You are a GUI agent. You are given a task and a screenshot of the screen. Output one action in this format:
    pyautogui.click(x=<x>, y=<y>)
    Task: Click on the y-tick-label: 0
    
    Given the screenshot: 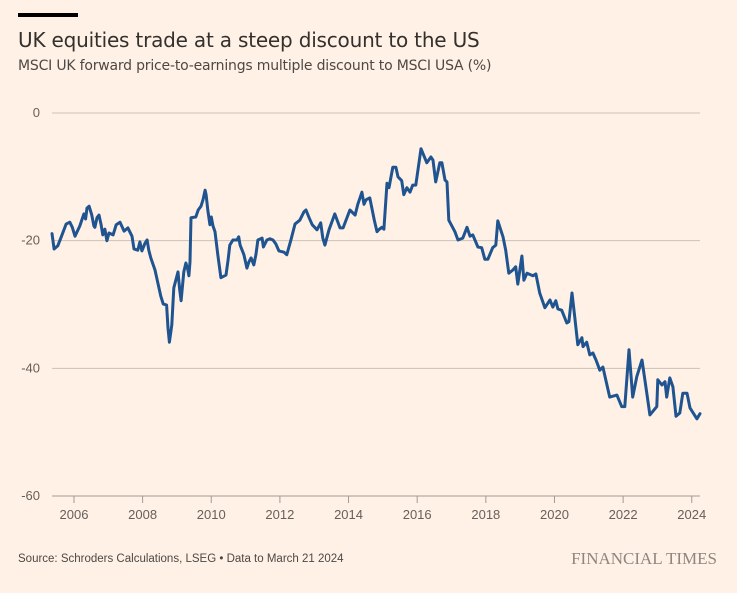 What is the action you would take?
    pyautogui.click(x=36, y=112)
    